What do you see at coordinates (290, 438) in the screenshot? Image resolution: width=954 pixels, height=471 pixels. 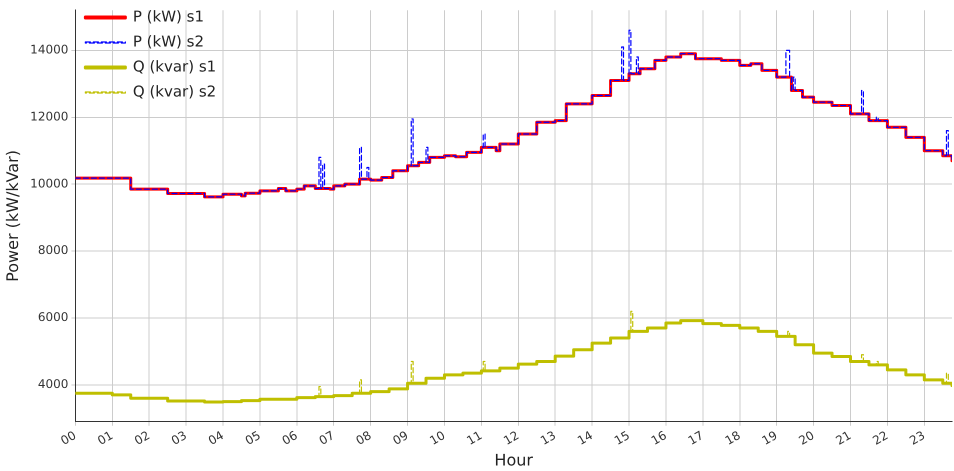 I see `x-tick-label: 06` at bounding box center [290, 438].